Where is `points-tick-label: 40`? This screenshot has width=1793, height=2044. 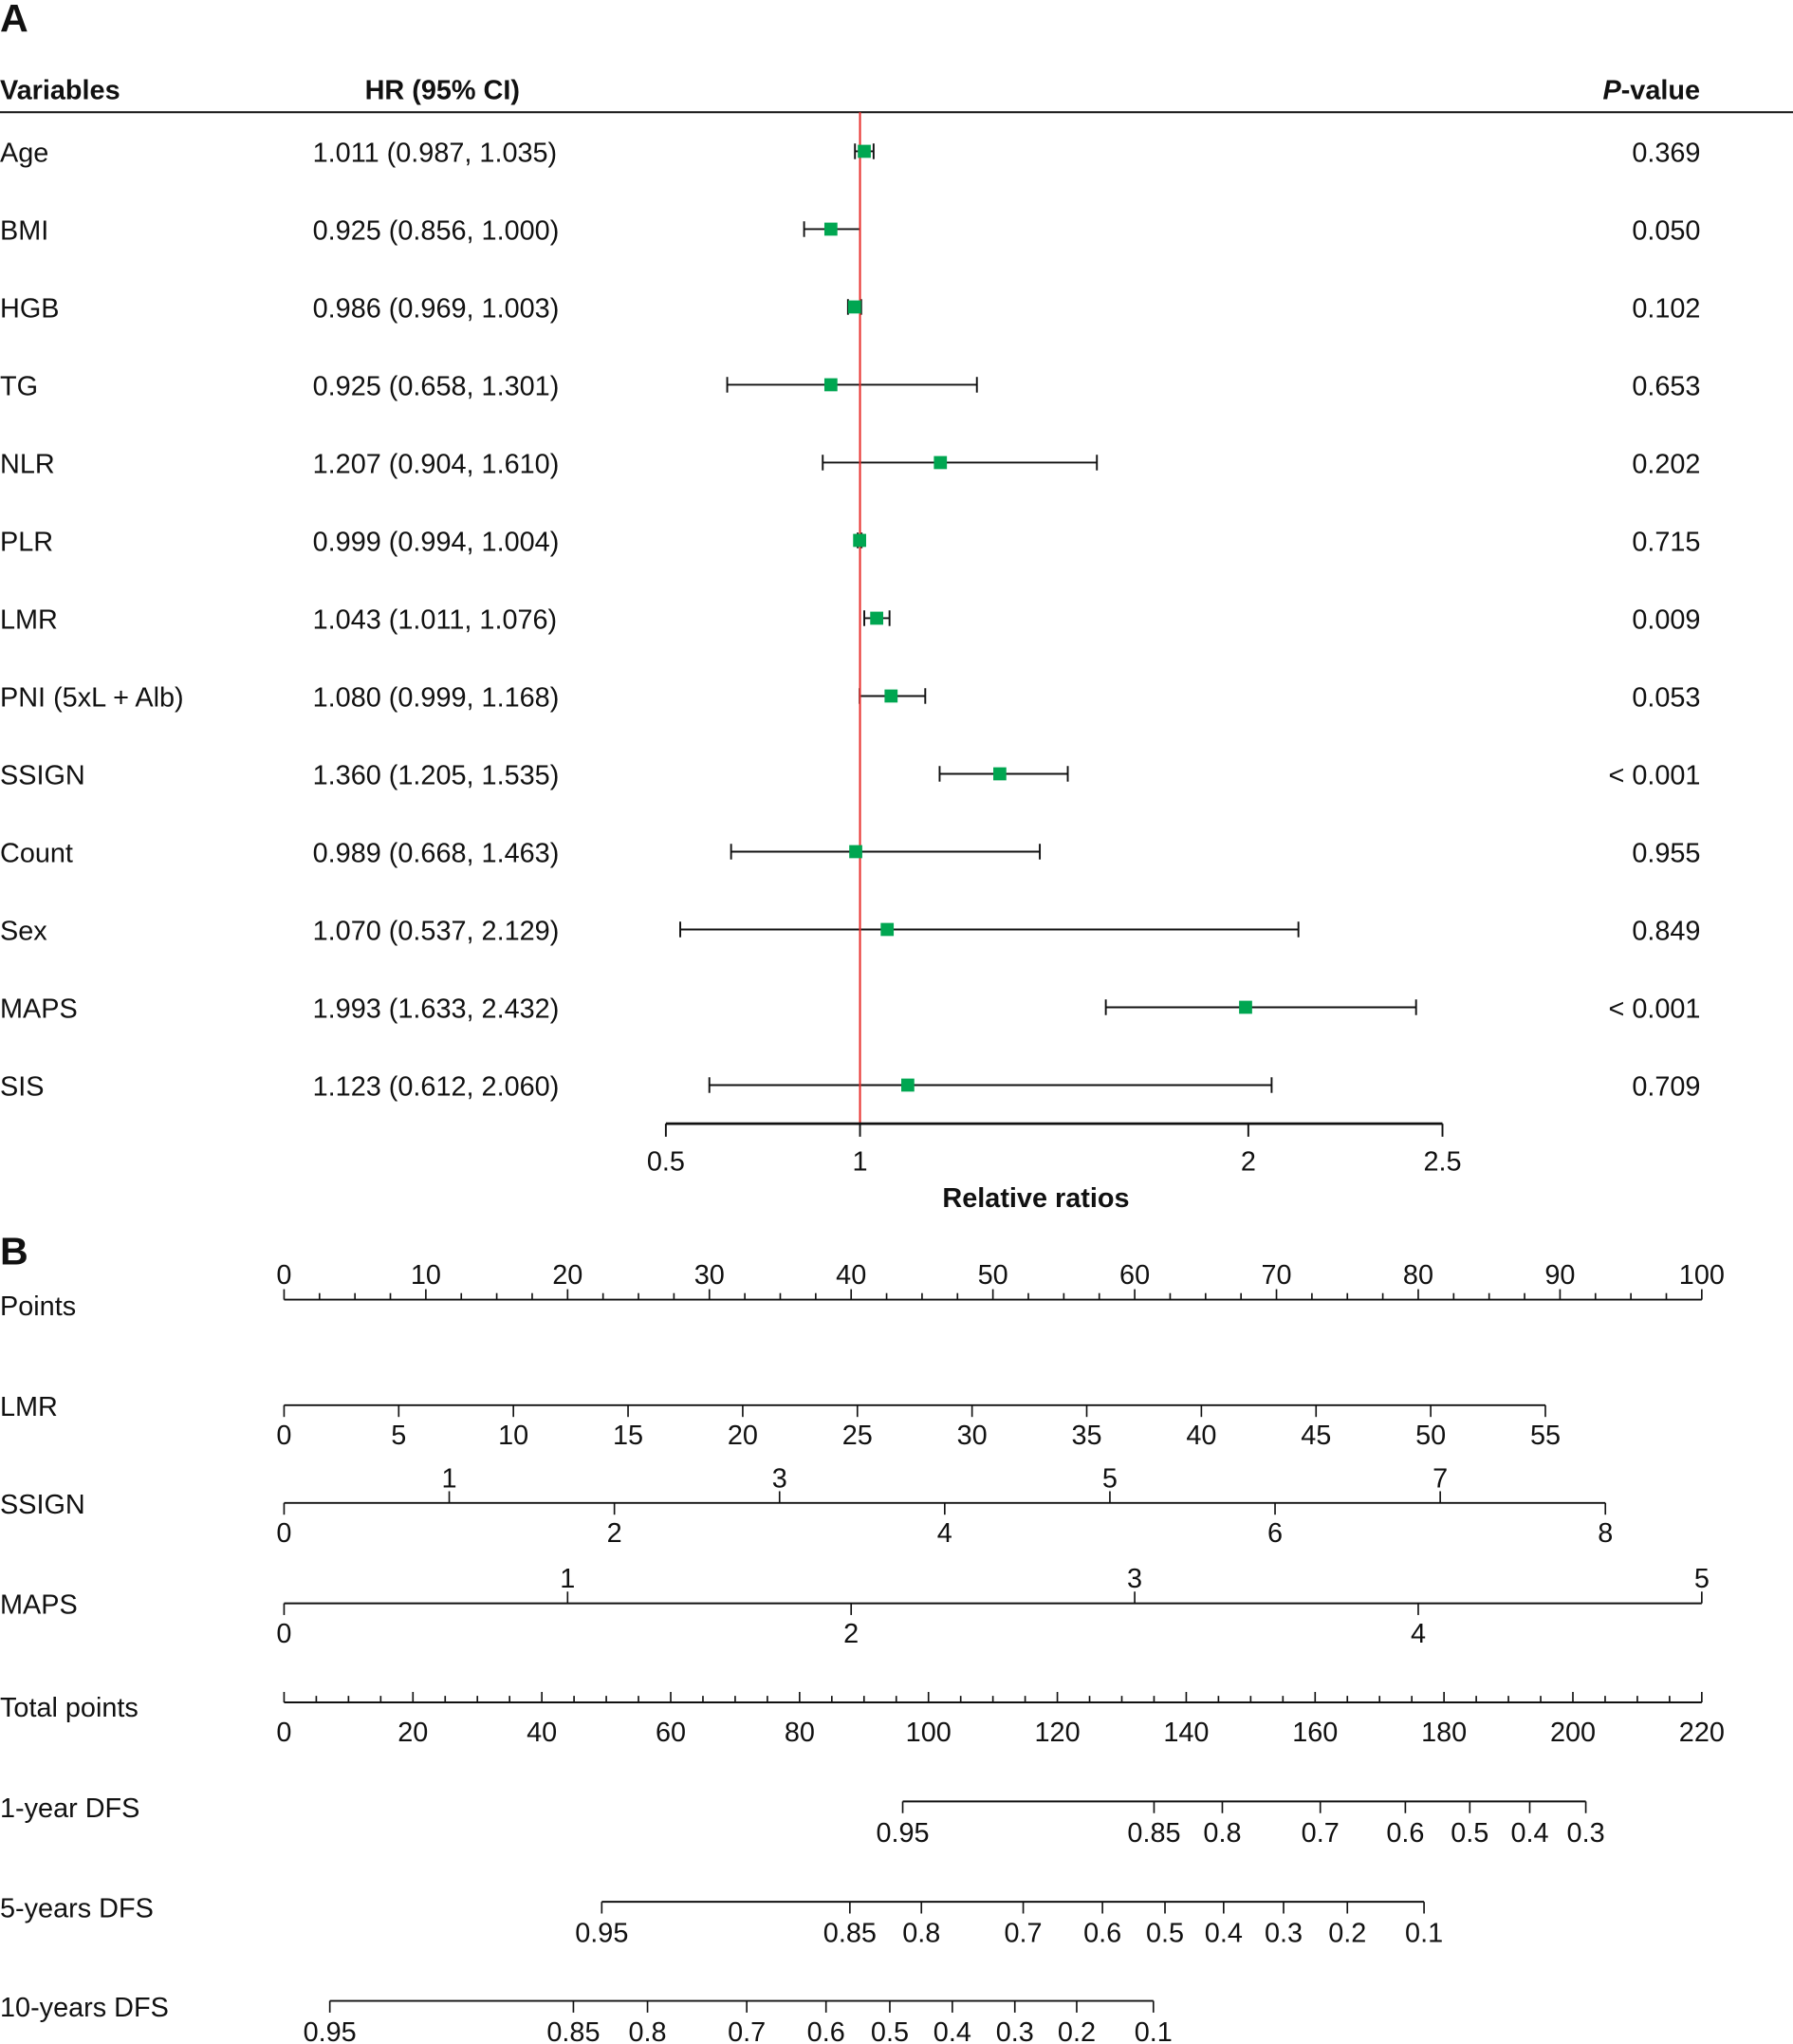 points-tick-label: 40 is located at coordinates (851, 1275).